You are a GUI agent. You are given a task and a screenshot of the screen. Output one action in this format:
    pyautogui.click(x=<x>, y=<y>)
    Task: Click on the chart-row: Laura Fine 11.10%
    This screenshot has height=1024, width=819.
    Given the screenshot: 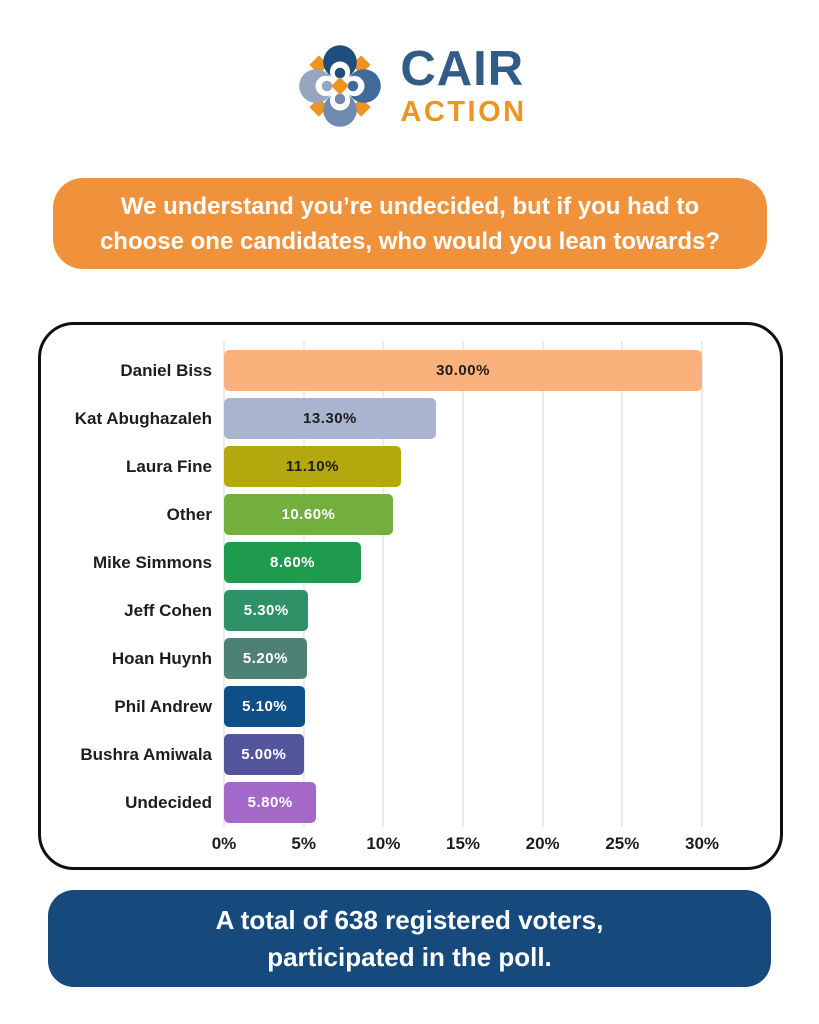 What is the action you would take?
    pyautogui.click(x=410, y=466)
    